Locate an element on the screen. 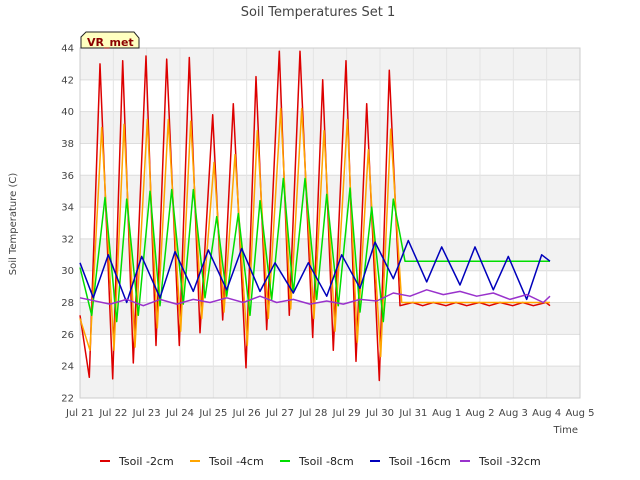  x-tick-label: Jul 28 is located at coordinates (312, 413).